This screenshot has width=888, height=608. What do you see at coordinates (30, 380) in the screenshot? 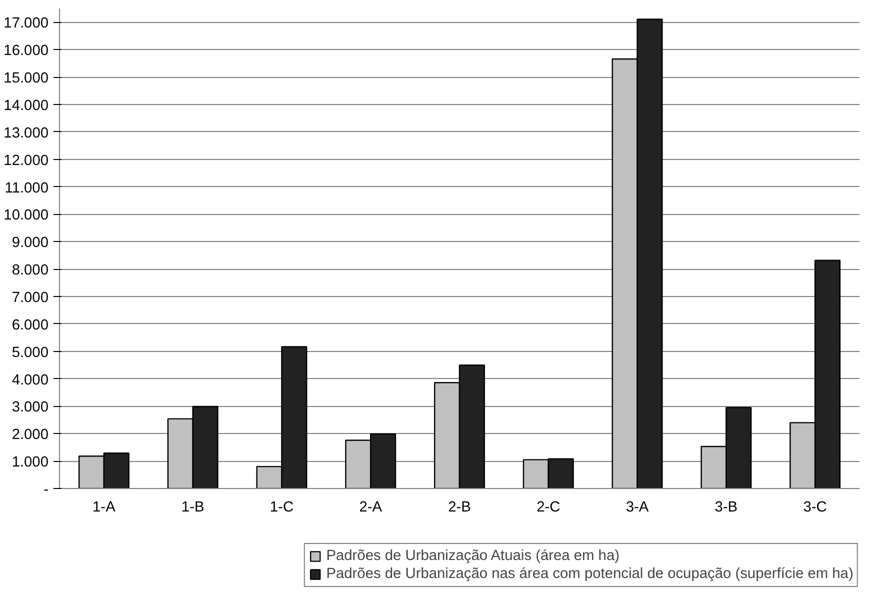
I see `y-tick-label: 4.000` at bounding box center [30, 380].